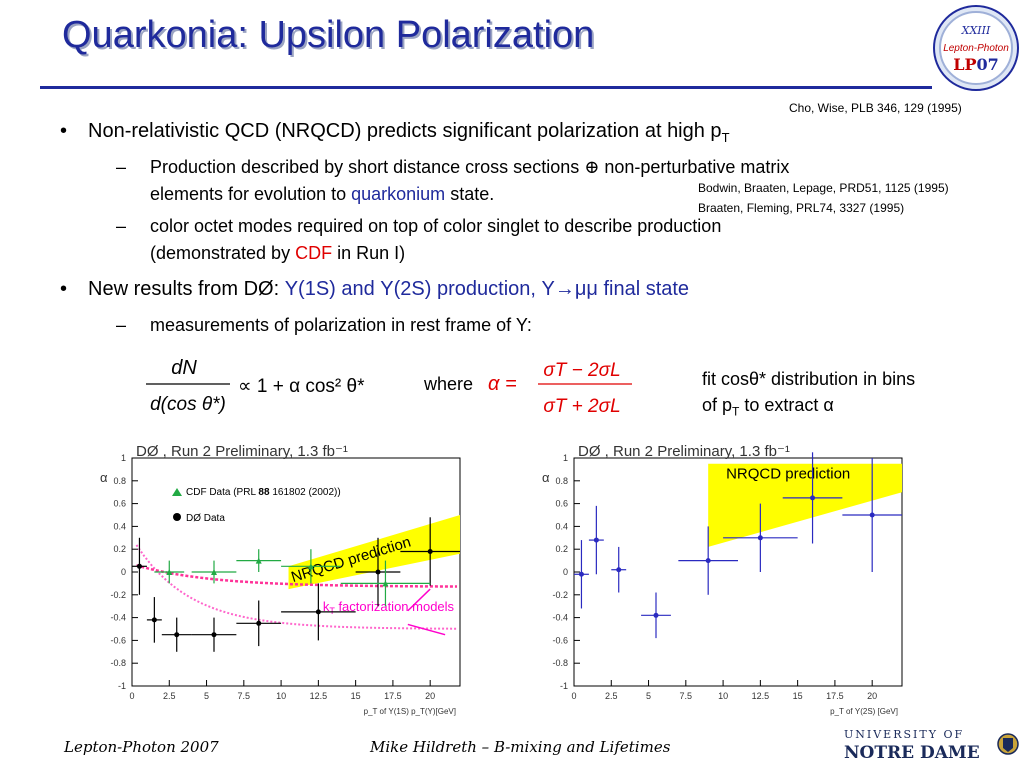 This screenshot has width=1024, height=768. Describe the element at coordinates (177, 517) in the screenshot. I see `legend-circle-marker` at that location.